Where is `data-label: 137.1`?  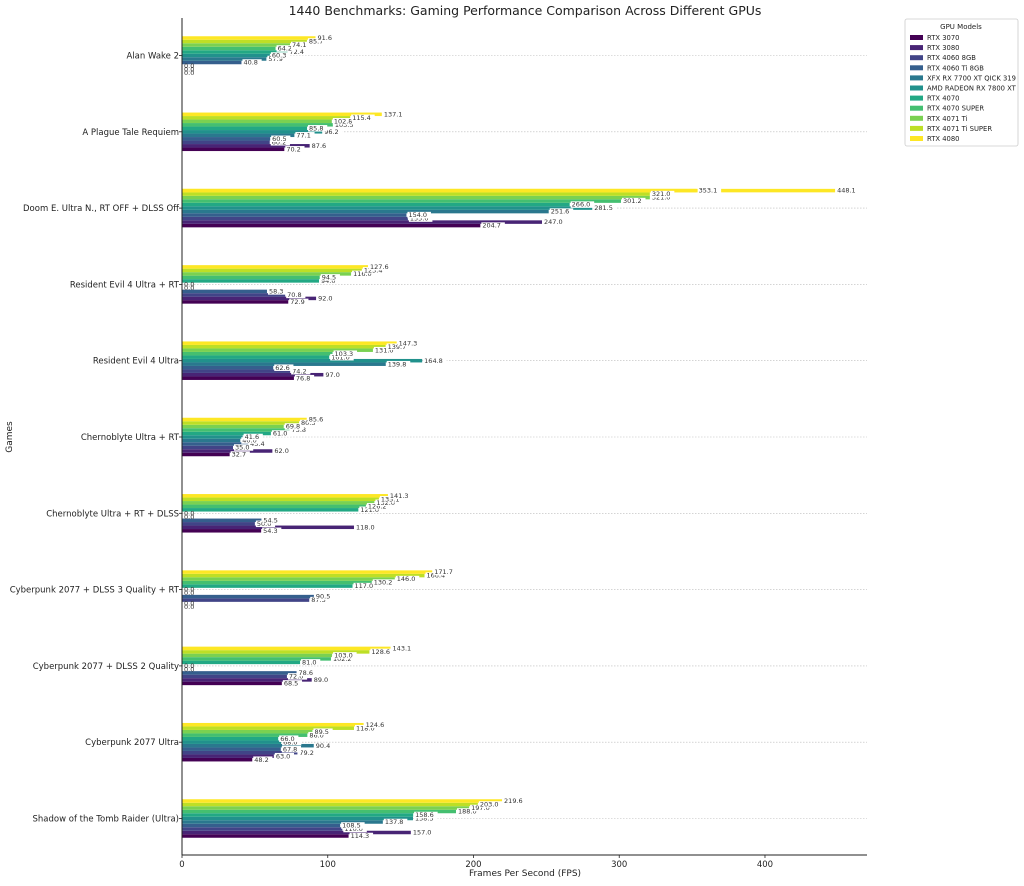 data-label: 137.1 is located at coordinates (393, 114).